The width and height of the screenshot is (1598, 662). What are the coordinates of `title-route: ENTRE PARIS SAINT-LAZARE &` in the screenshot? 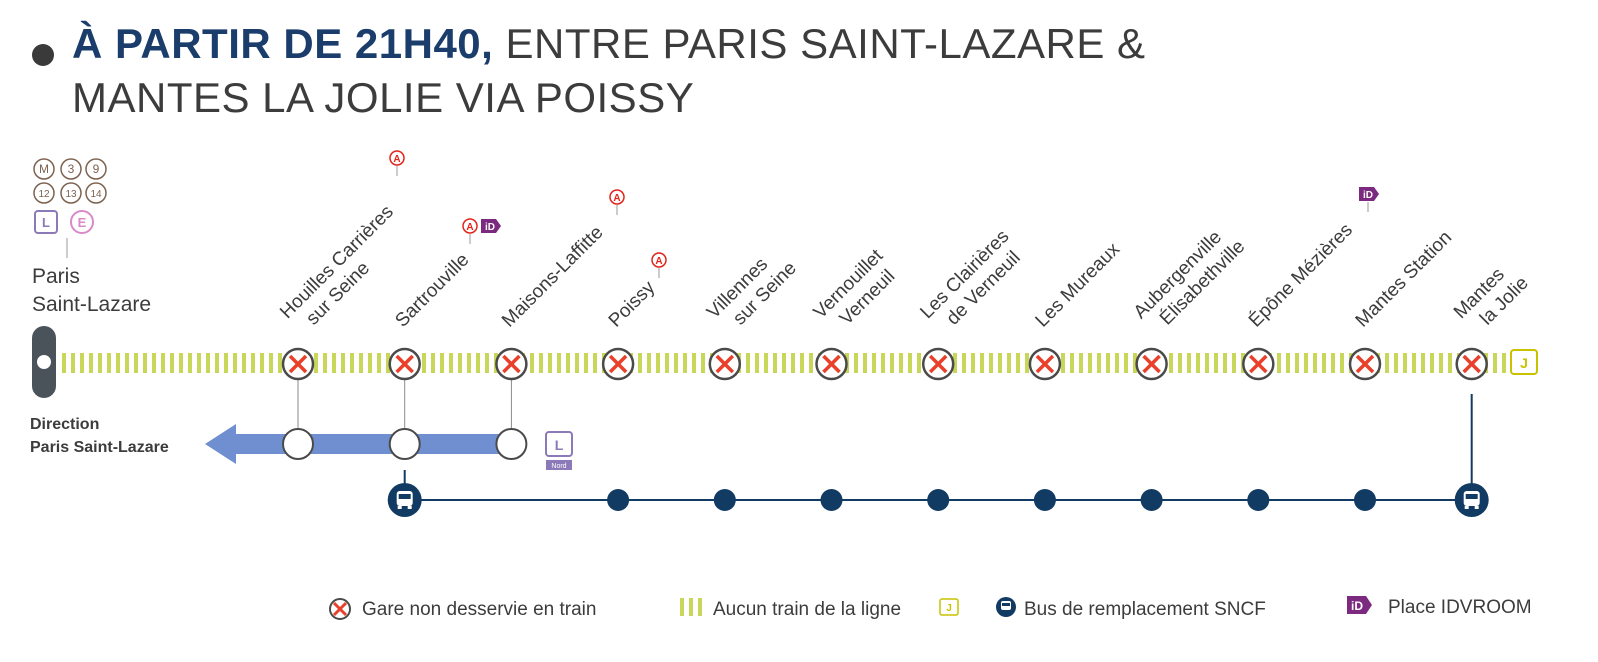 It's located at (819, 43).